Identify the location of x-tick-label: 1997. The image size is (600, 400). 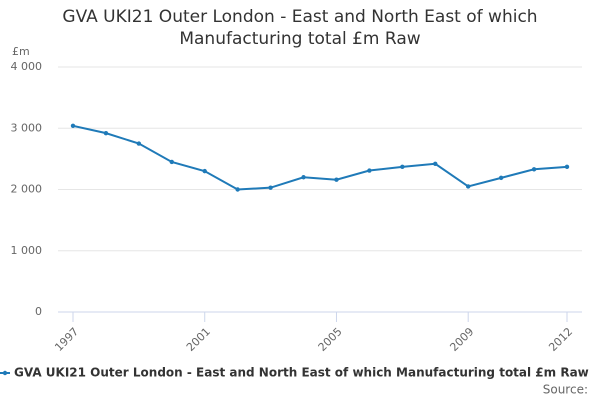
(66, 339).